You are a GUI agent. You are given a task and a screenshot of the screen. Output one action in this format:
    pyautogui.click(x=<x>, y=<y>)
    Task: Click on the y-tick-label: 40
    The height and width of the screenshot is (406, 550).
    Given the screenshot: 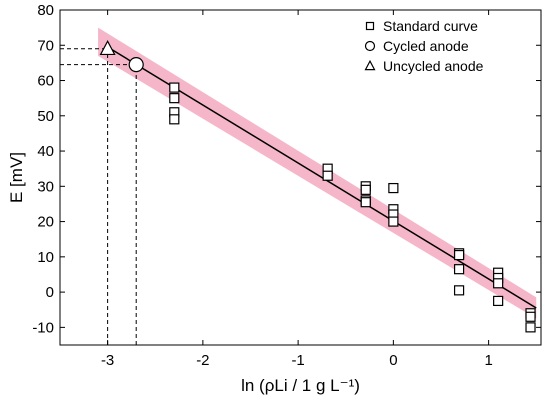 What is the action you would take?
    pyautogui.click(x=45, y=151)
    